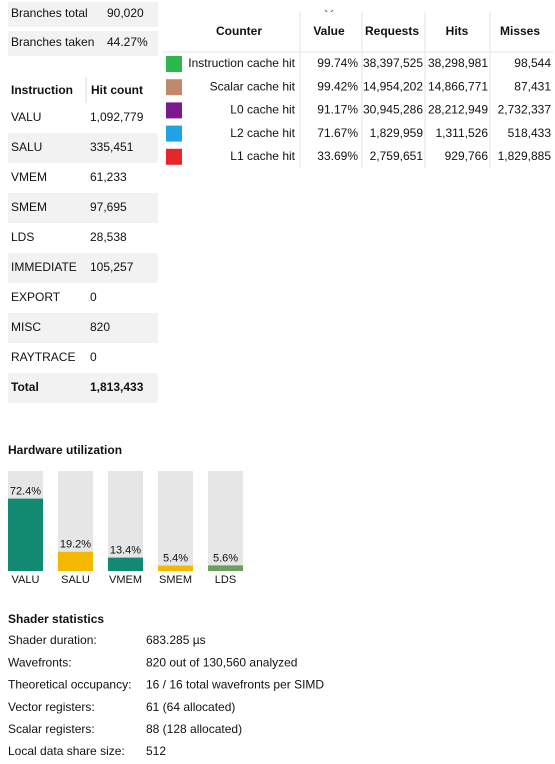  Describe the element at coordinates (108, 177) in the screenshot. I see `instruction-count: 61,233` at that location.